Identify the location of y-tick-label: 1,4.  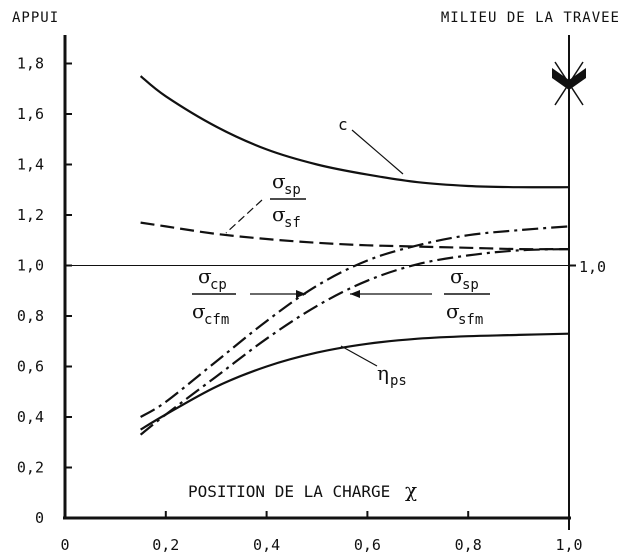
(30, 165).